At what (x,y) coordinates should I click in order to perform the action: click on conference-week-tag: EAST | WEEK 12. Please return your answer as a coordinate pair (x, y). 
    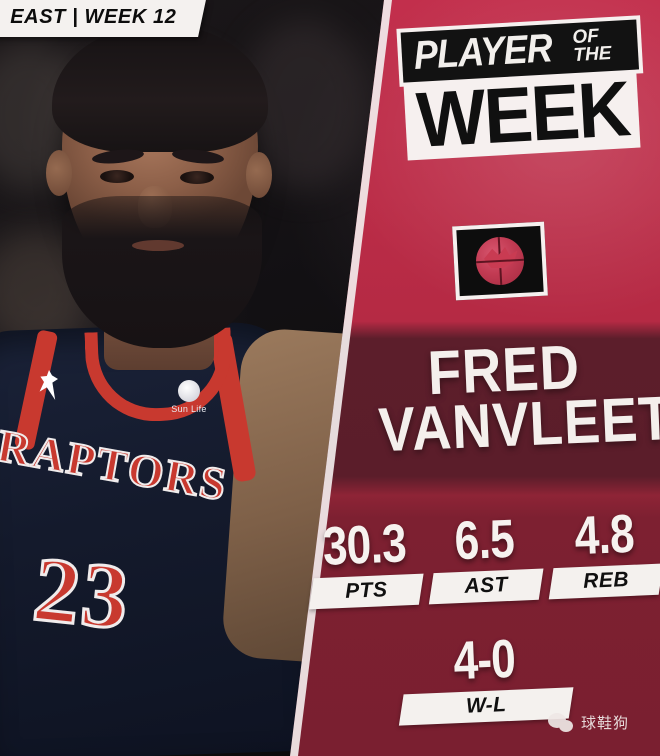
    Looking at the image, I should click on (103, 18).